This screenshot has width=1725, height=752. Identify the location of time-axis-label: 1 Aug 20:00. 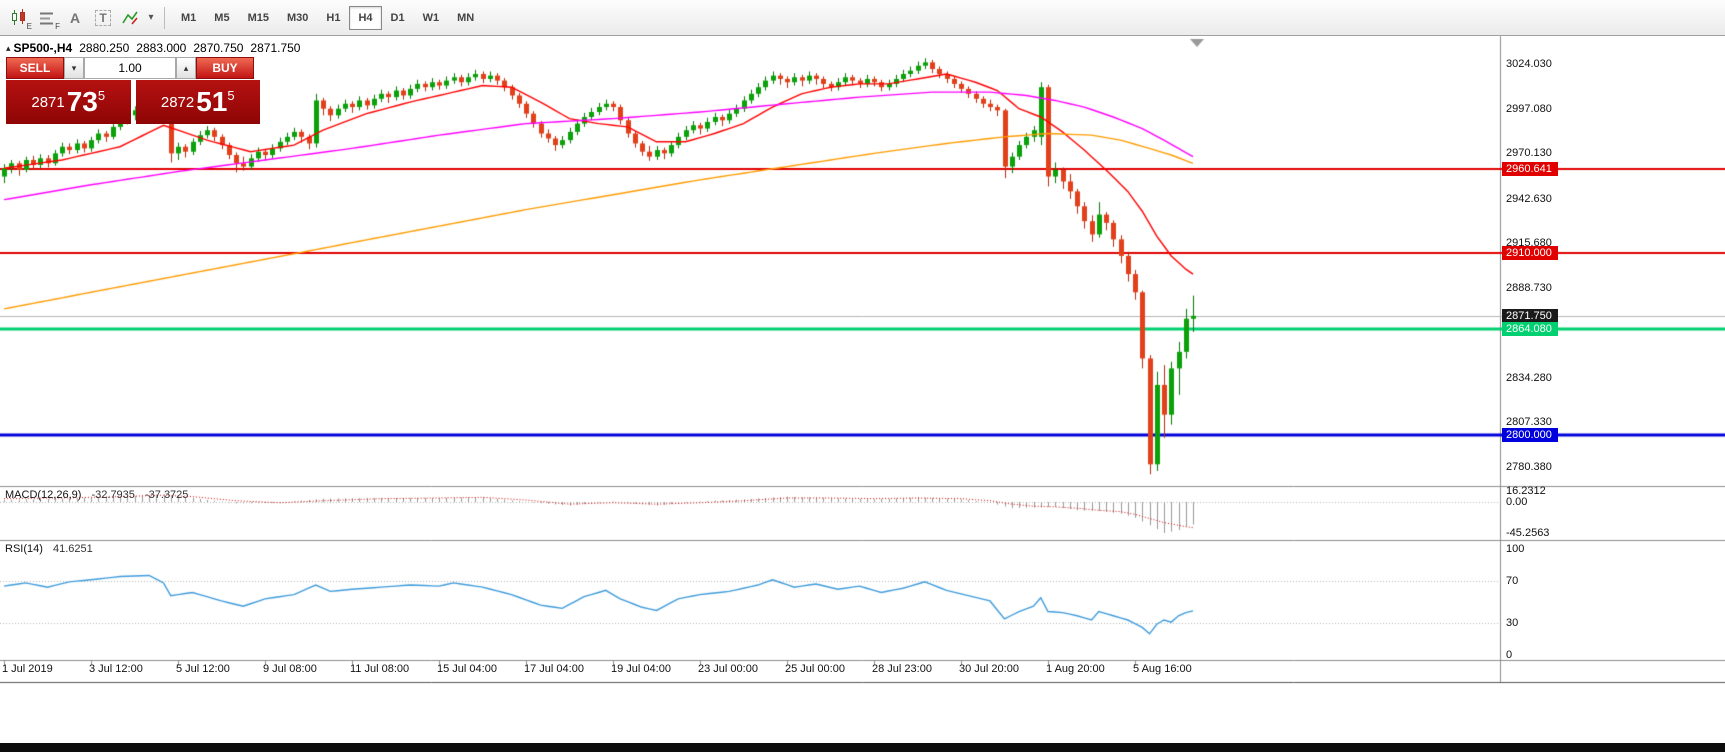
(1075, 669).